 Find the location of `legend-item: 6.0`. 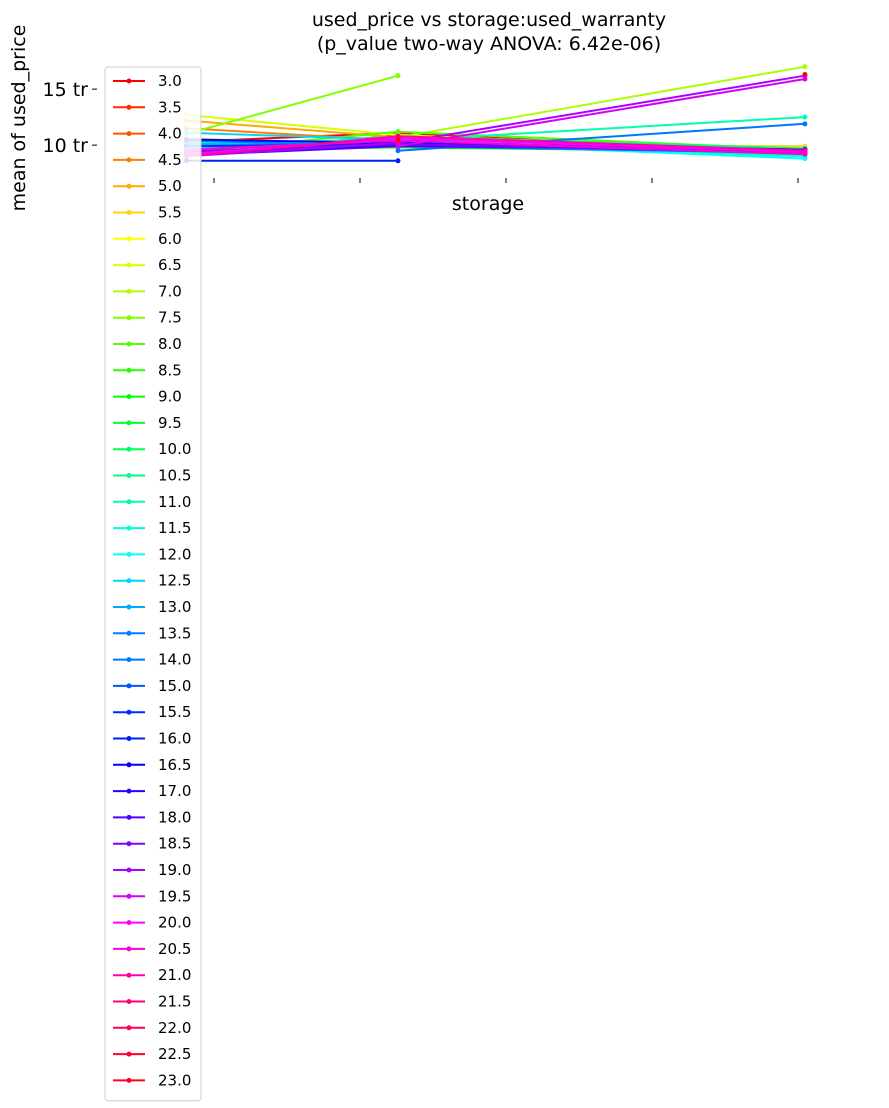

legend-item: 6.0 is located at coordinates (147, 239).